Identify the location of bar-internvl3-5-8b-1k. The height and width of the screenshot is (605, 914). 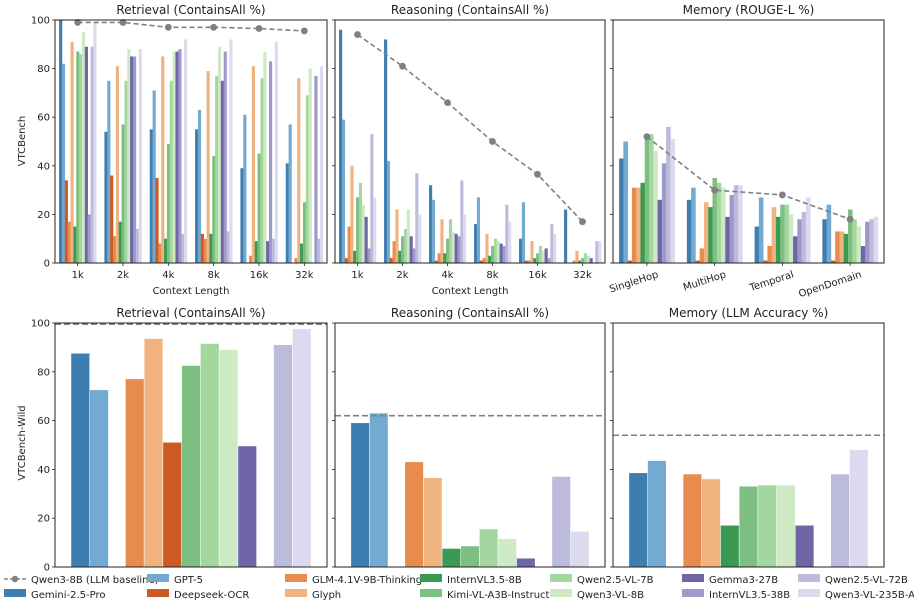
(355, 256).